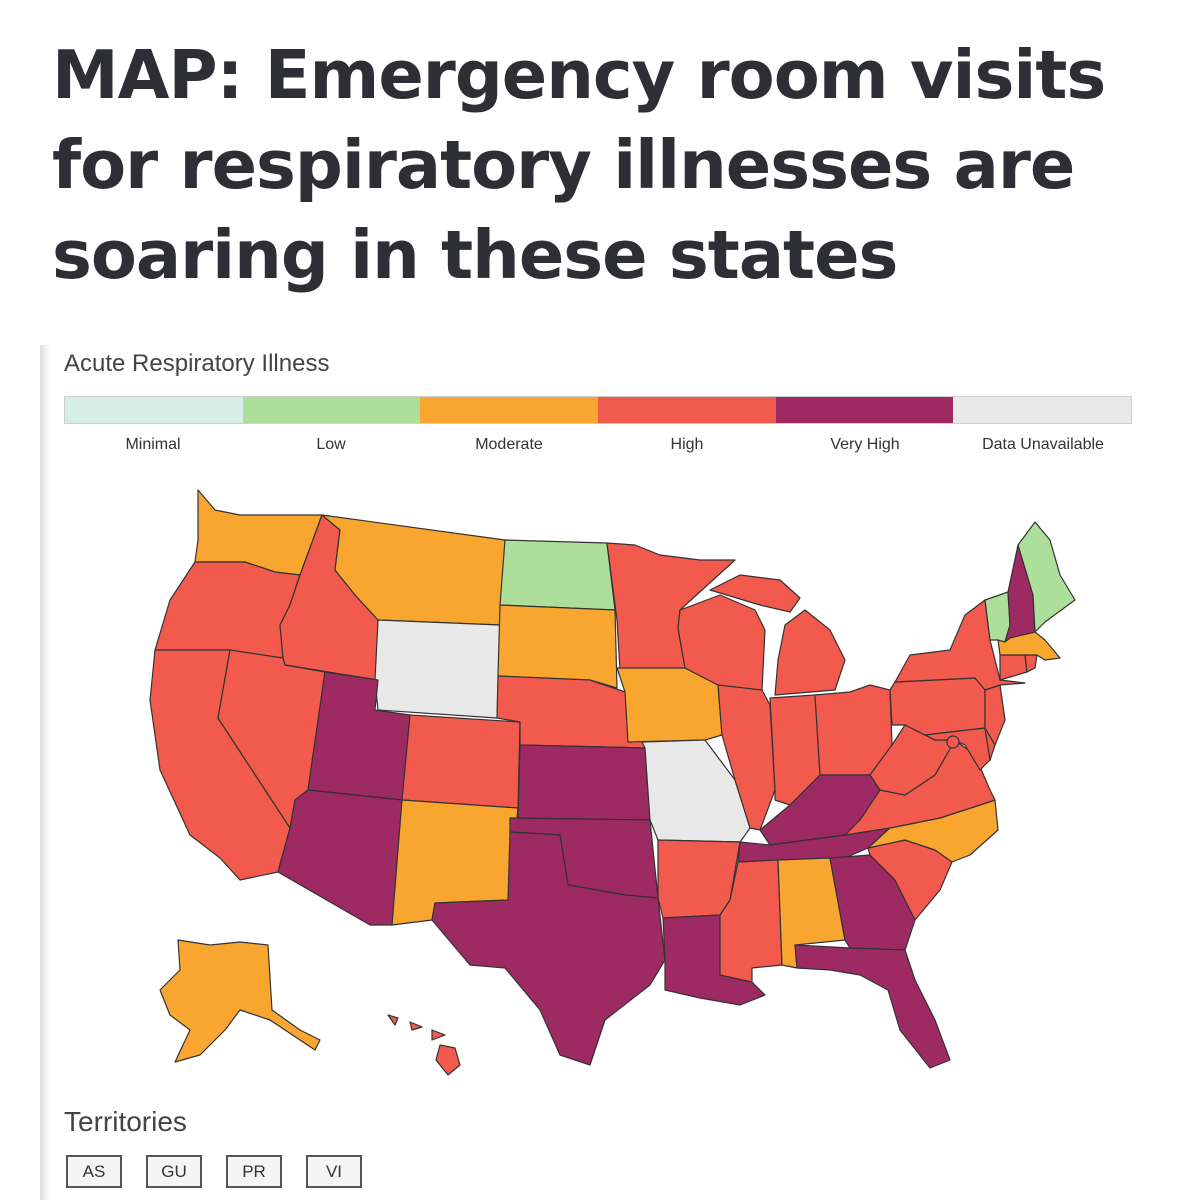  Describe the element at coordinates (424, 1045) in the screenshot. I see `state-hi` at that location.